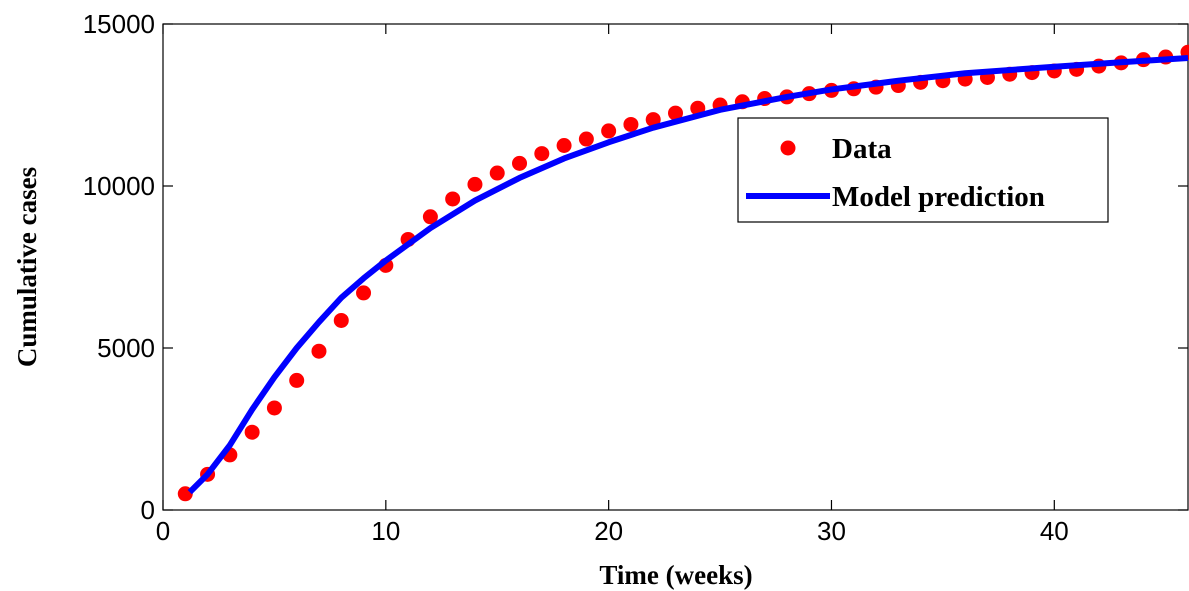 The height and width of the screenshot is (591, 1189). What do you see at coordinates (608, 531) in the screenshot?
I see `x-tick-label: 20` at bounding box center [608, 531].